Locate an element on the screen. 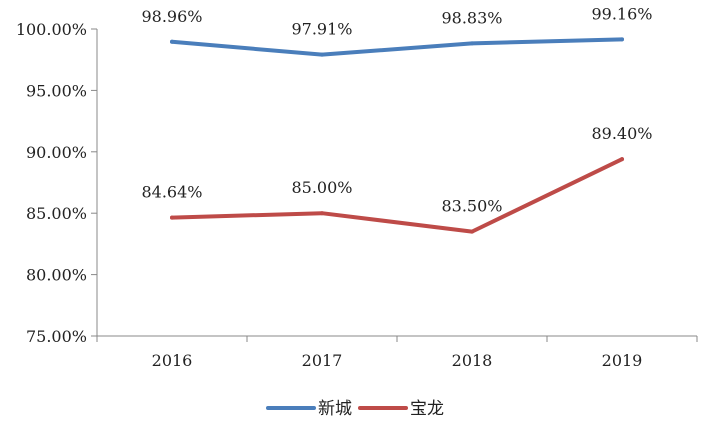 The height and width of the screenshot is (428, 712). data-label: 97.91% is located at coordinates (321, 29).